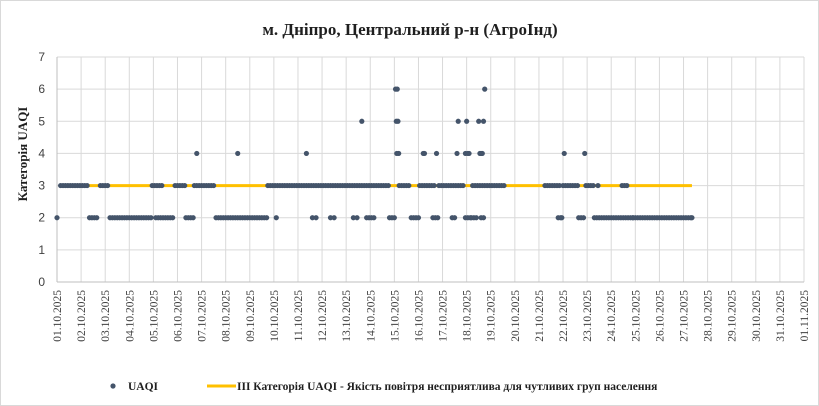  What do you see at coordinates (709, 316) in the screenshot?
I see `x-tick-label: 28.10.2025` at bounding box center [709, 316].